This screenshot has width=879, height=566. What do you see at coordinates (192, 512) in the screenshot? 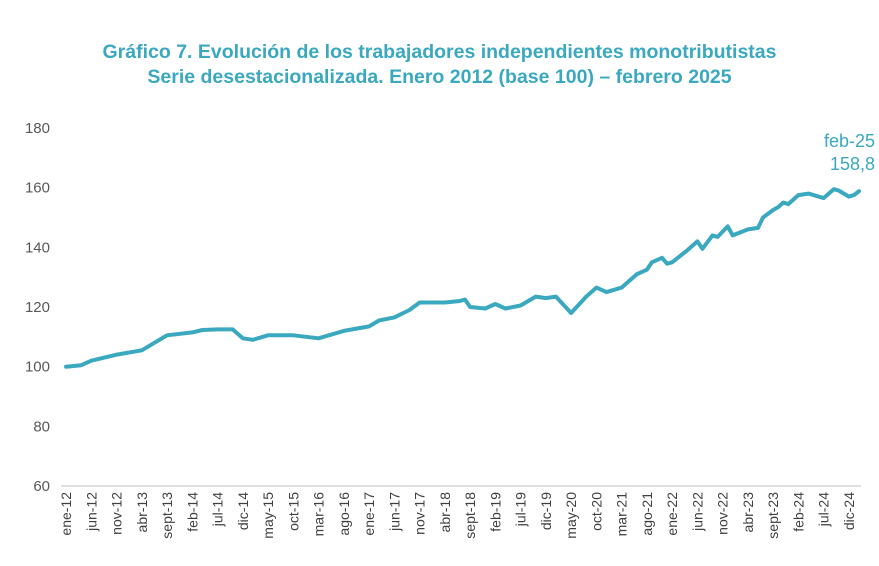
I see `x-tick-label: feb-14` at bounding box center [192, 512].